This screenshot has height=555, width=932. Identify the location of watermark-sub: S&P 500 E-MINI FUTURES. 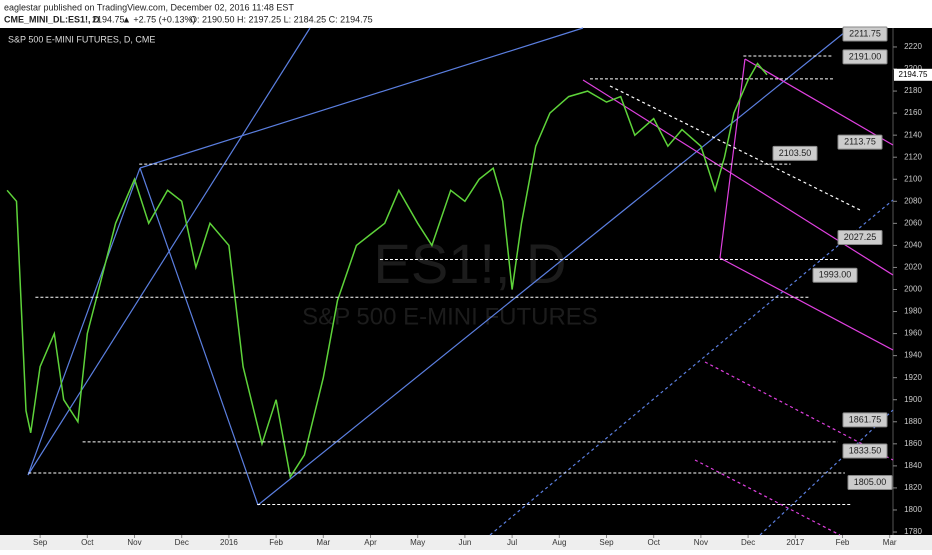
(450, 316).